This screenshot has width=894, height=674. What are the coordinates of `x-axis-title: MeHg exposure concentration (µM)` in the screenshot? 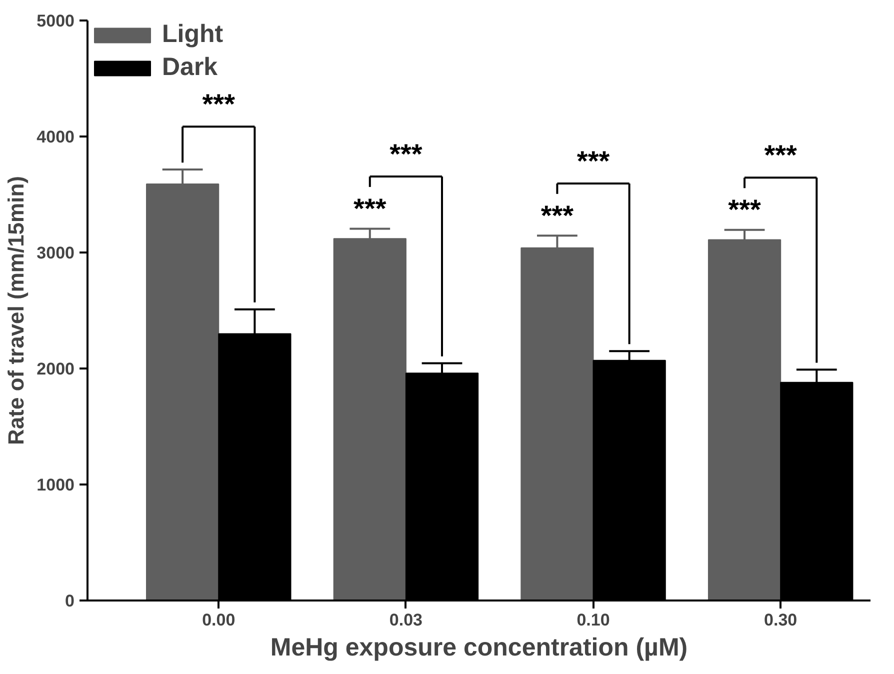 It's located at (479, 648).